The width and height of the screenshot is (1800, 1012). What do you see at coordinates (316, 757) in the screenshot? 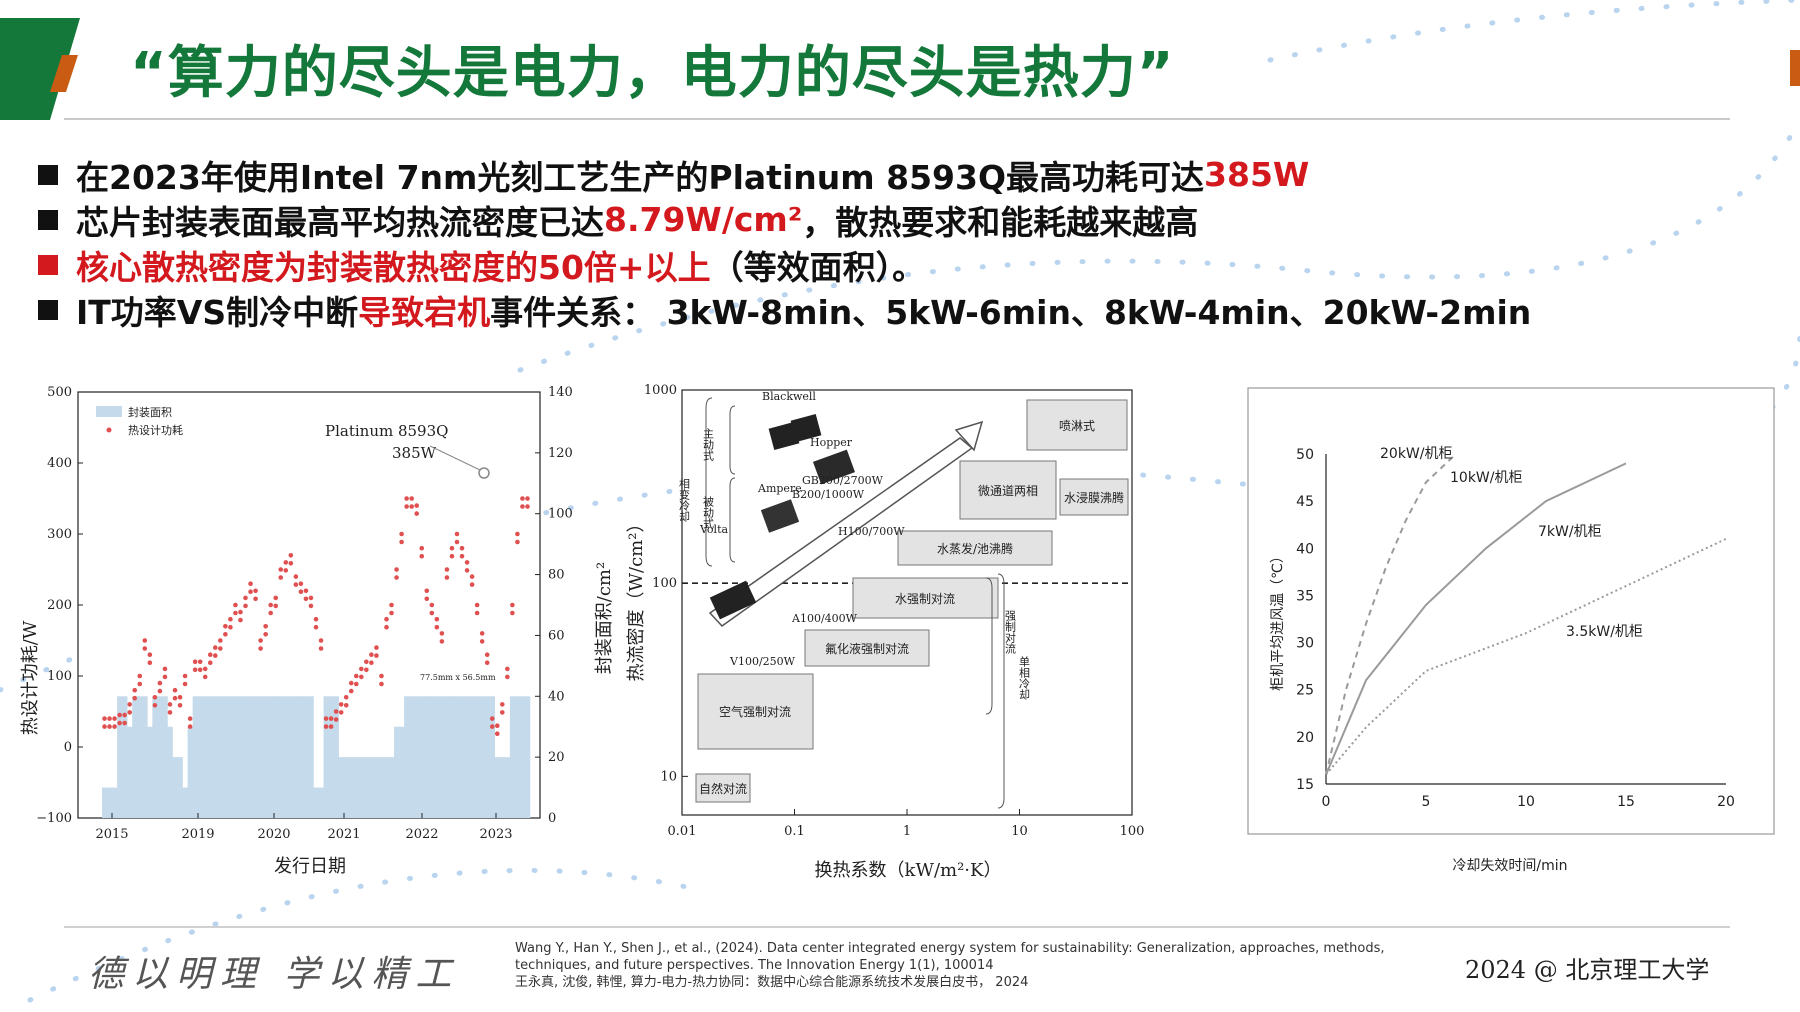
I see `area-bars` at bounding box center [316, 757].